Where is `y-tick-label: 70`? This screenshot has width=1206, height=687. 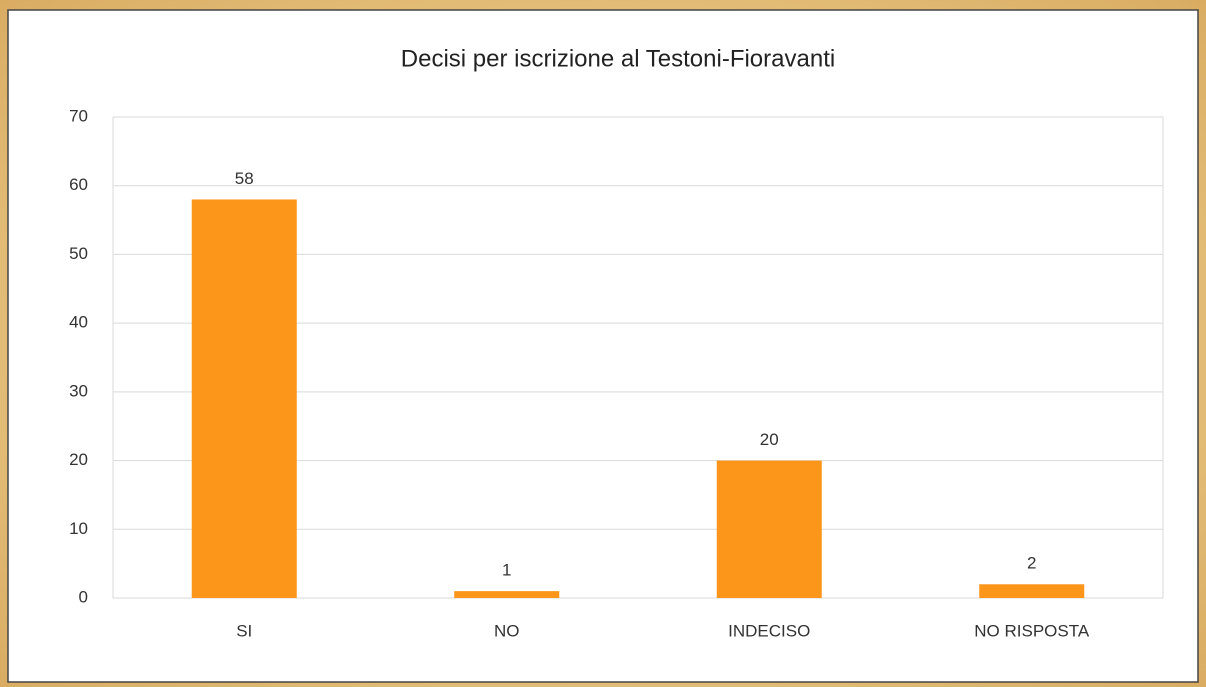 y-tick-label: 70 is located at coordinates (78, 115).